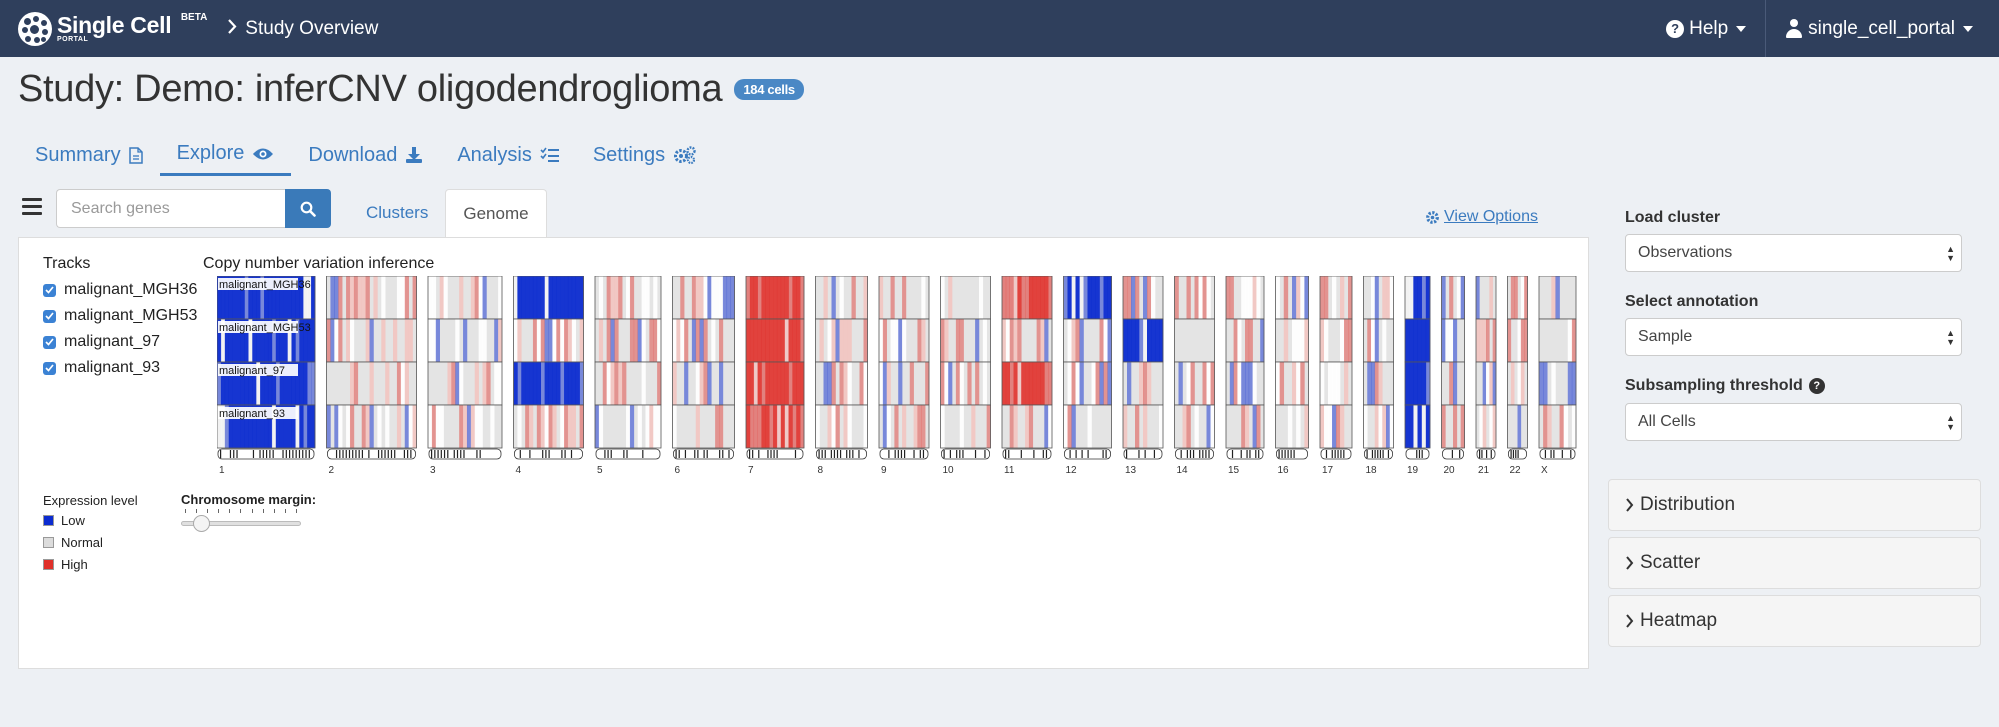 The image size is (1999, 727). Describe the element at coordinates (1706, 28) in the screenshot. I see `help-menu: ? Help` at that location.